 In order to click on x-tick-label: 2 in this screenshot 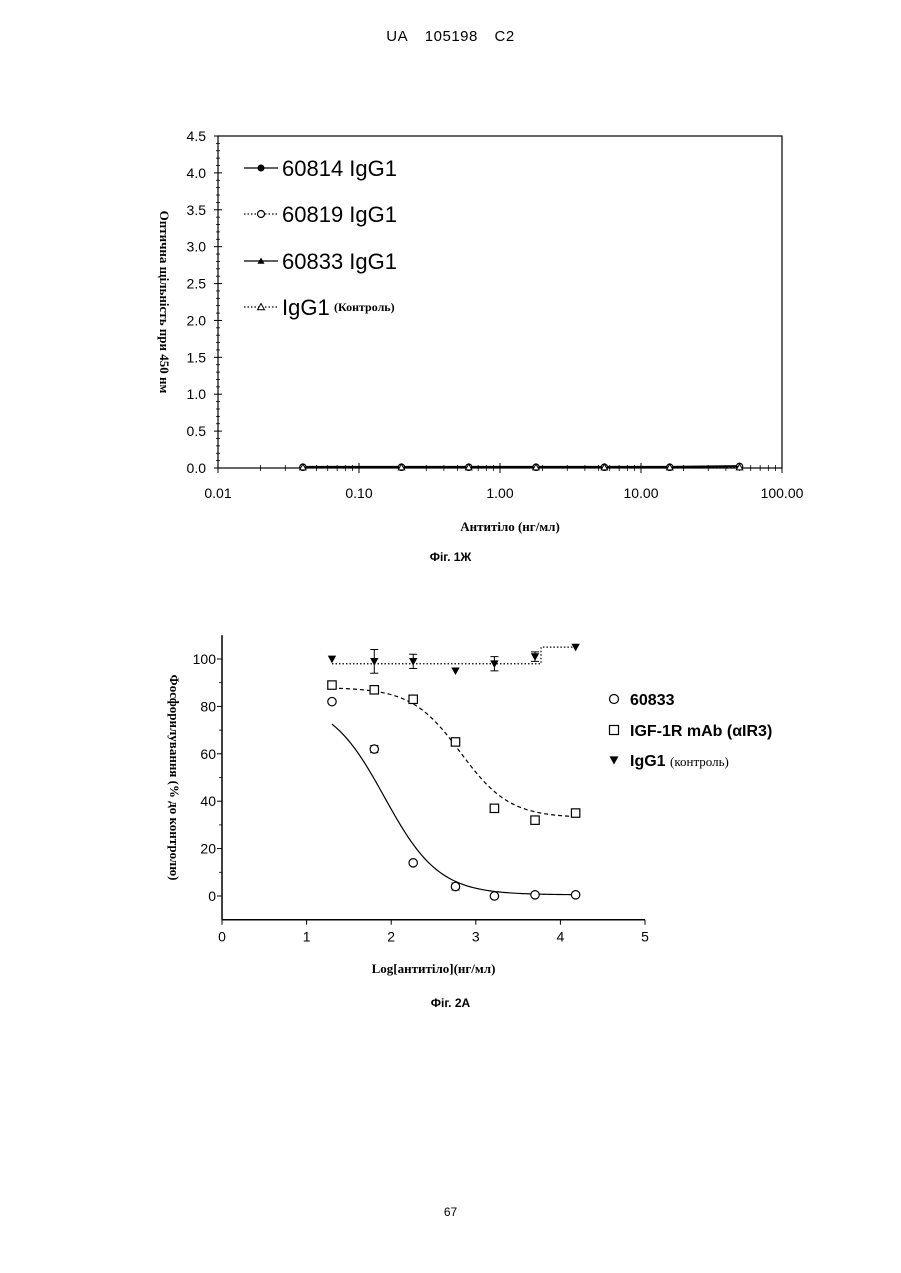, I will do `click(391, 937)`.